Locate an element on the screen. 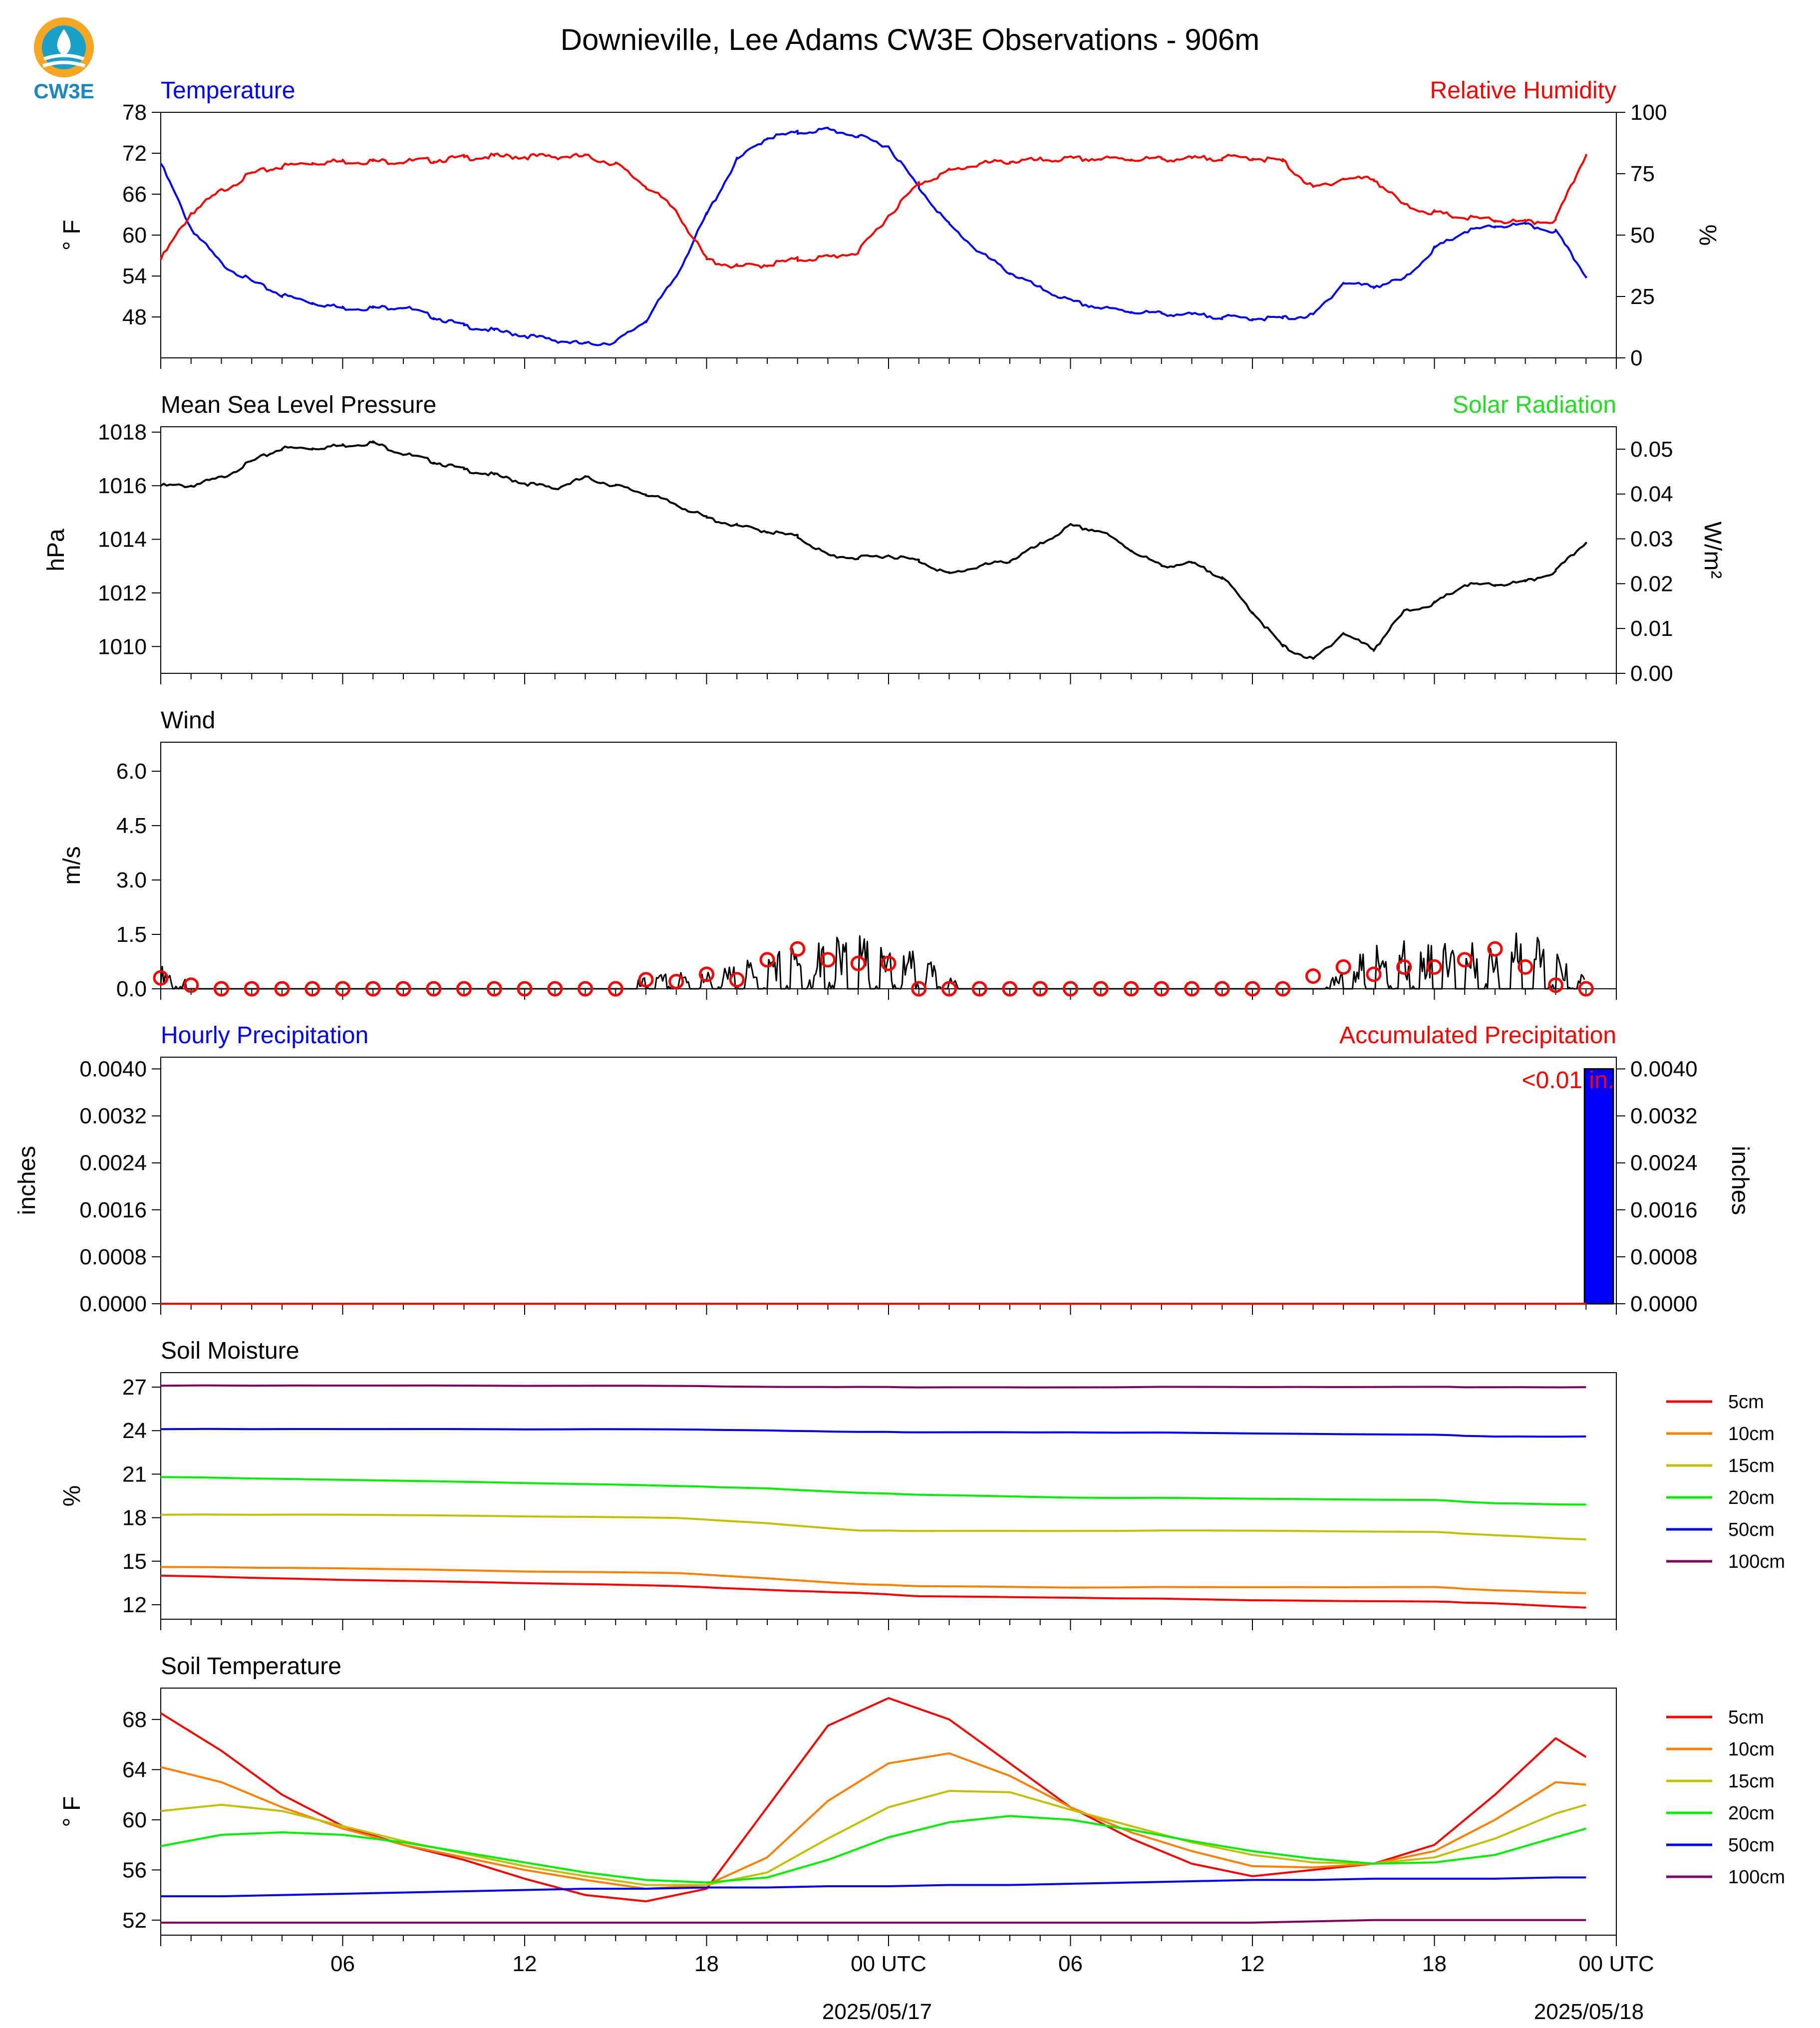 This screenshot has width=1820, height=2028. humidity-ylabel: % is located at coordinates (1707, 235).